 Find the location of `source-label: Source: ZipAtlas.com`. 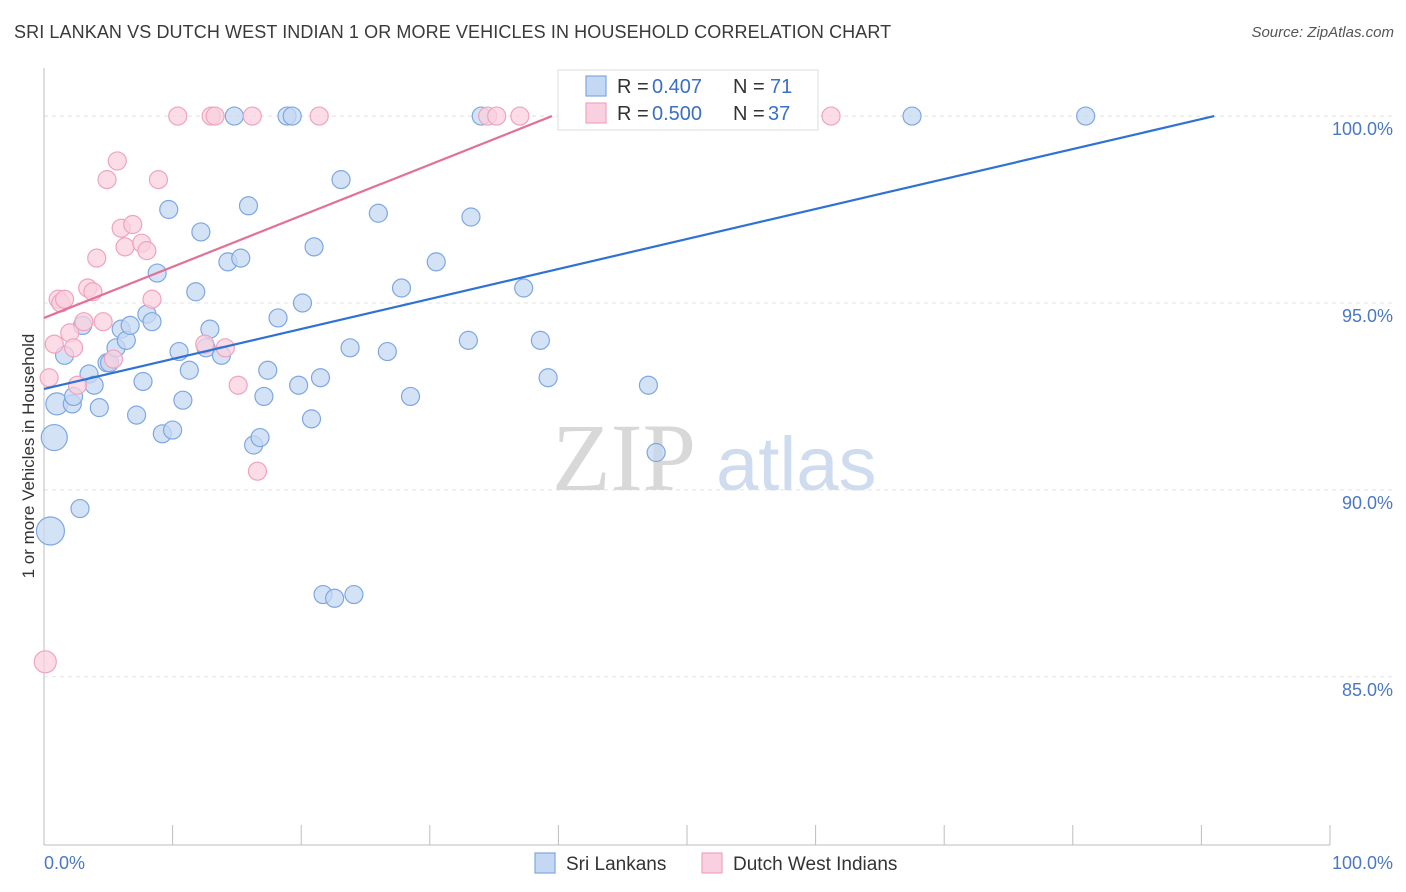

source-label: Source: ZipAtlas.com is located at coordinates (1322, 32).